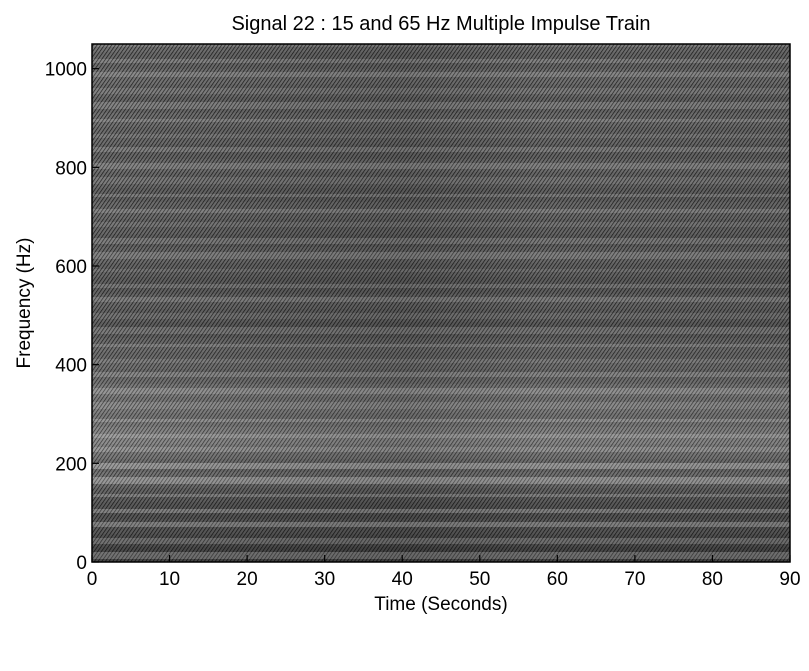  Describe the element at coordinates (66, 70) in the screenshot. I see `y-tick-label: 1000` at that location.